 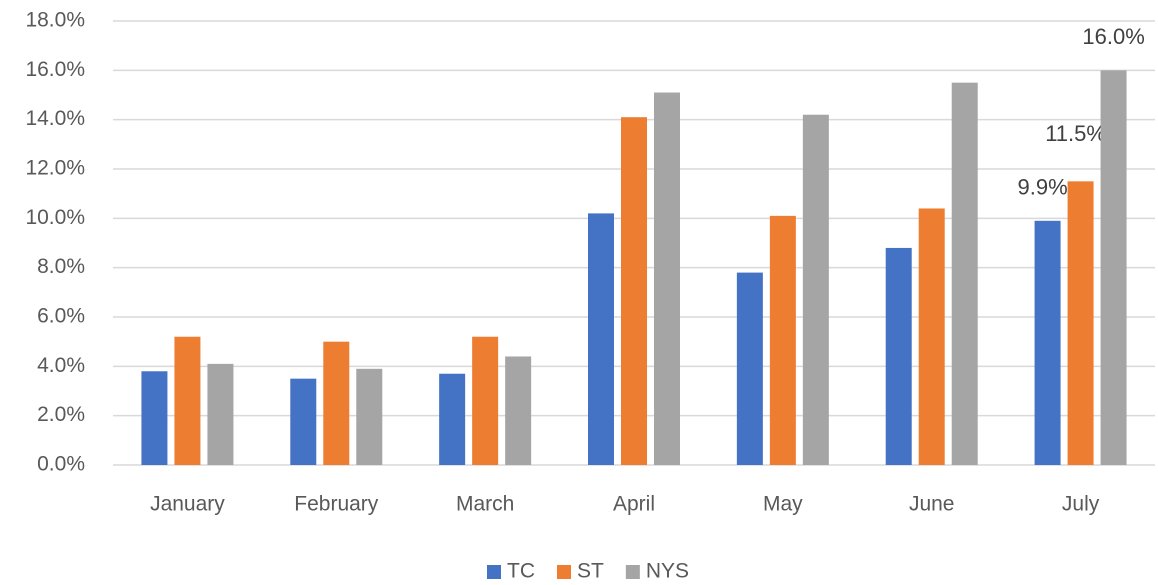 I want to click on data-label: 11.5%, so click(x=1075, y=133).